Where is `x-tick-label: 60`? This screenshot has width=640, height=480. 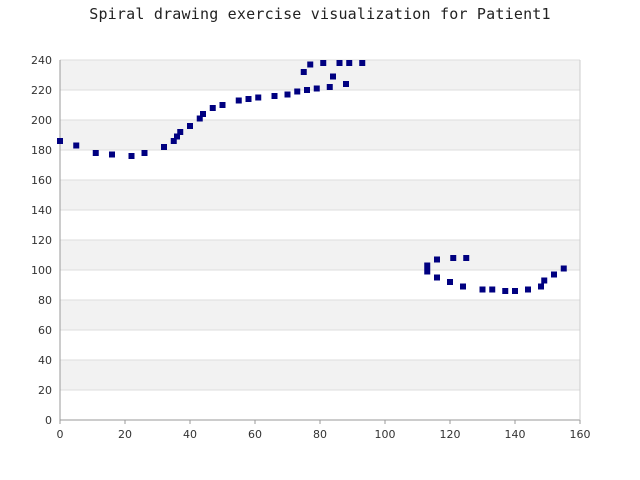
x-tick-label: 60 is located at coordinates (255, 434).